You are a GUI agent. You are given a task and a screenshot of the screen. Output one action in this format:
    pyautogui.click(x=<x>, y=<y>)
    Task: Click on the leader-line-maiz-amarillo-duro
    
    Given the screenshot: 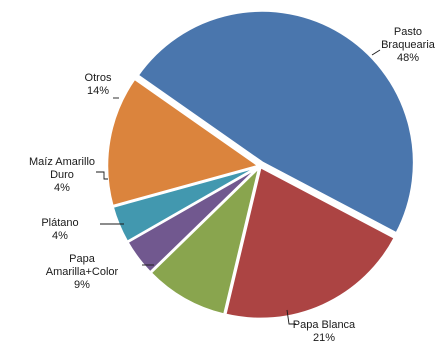 What is the action you would take?
    pyautogui.click(x=102, y=175)
    